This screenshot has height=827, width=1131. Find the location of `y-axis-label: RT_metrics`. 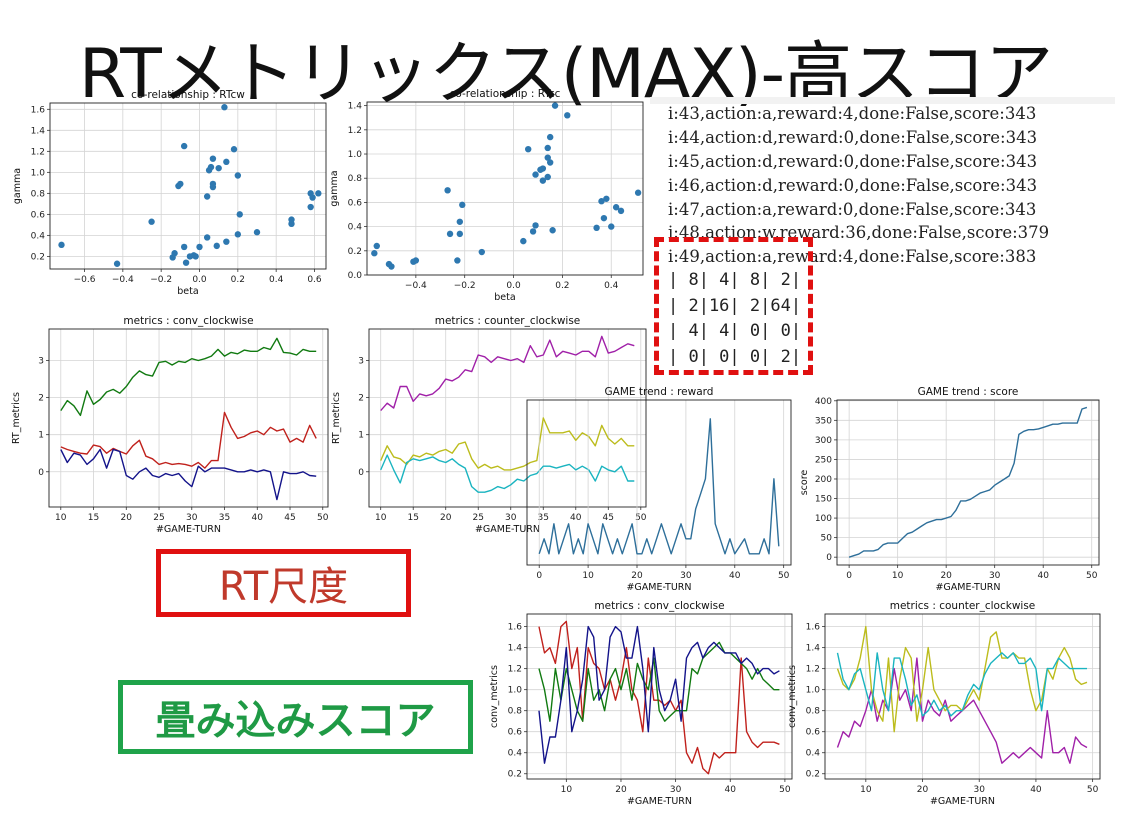

y-axis-label: RT_metrics is located at coordinates (16, 418).